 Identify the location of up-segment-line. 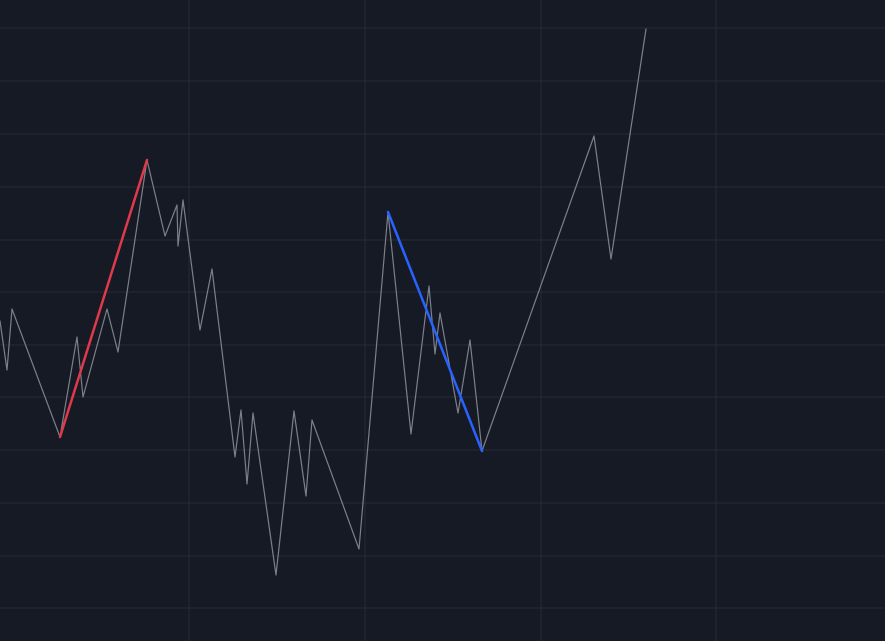
(103, 298).